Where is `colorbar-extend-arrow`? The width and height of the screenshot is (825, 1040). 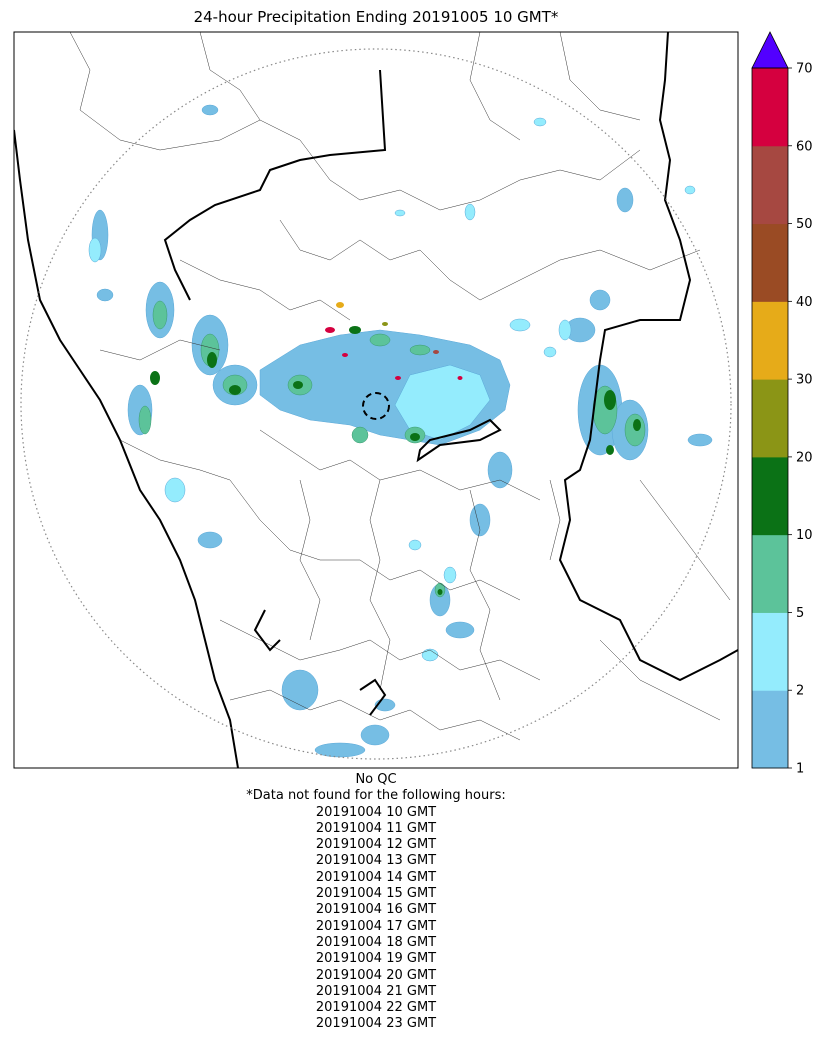
colorbar-extend-arrow is located at coordinates (770, 50).